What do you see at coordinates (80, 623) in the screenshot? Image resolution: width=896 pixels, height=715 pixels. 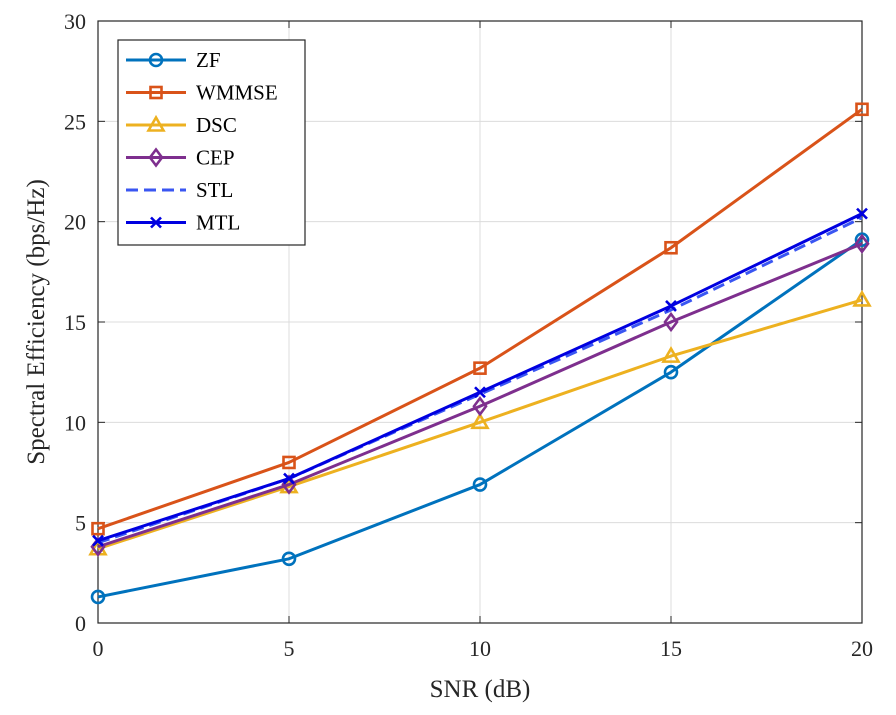 I see `y-tick-label: 0` at bounding box center [80, 623].